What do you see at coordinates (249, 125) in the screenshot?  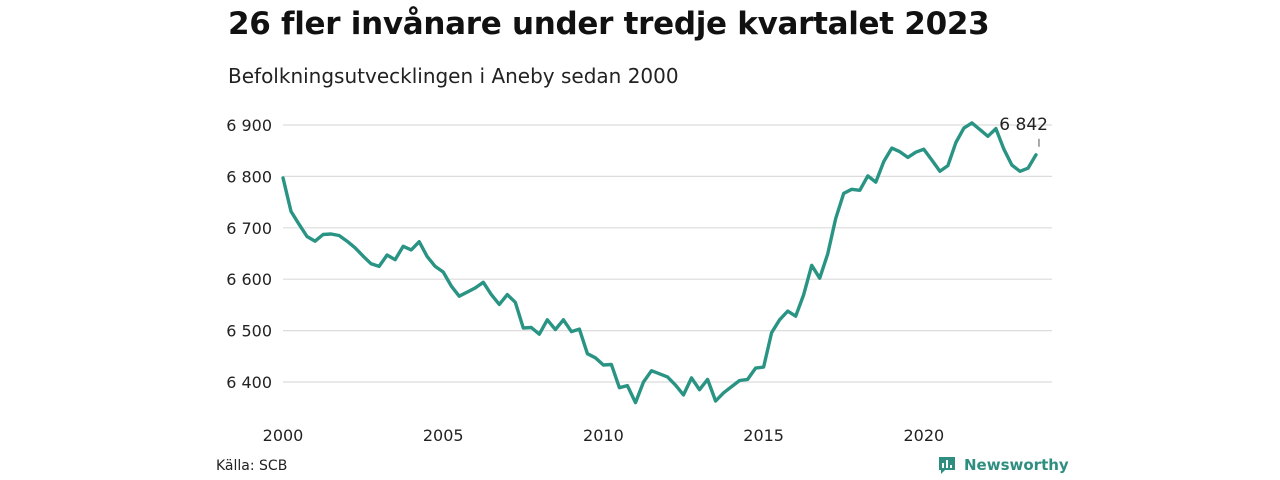 I see `y-tick-label: 6 900` at bounding box center [249, 125].